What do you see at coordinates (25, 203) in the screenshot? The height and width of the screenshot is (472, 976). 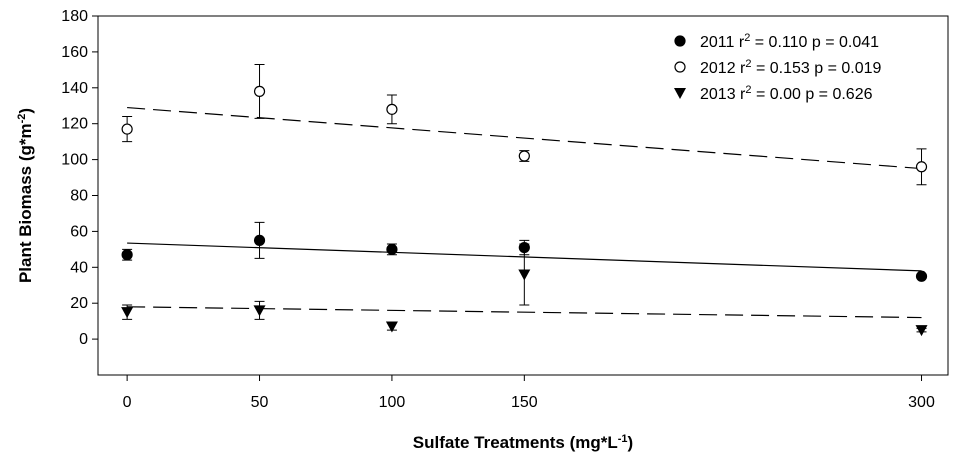 I see `label-part: Plant Biomass (g*m` at bounding box center [25, 203].